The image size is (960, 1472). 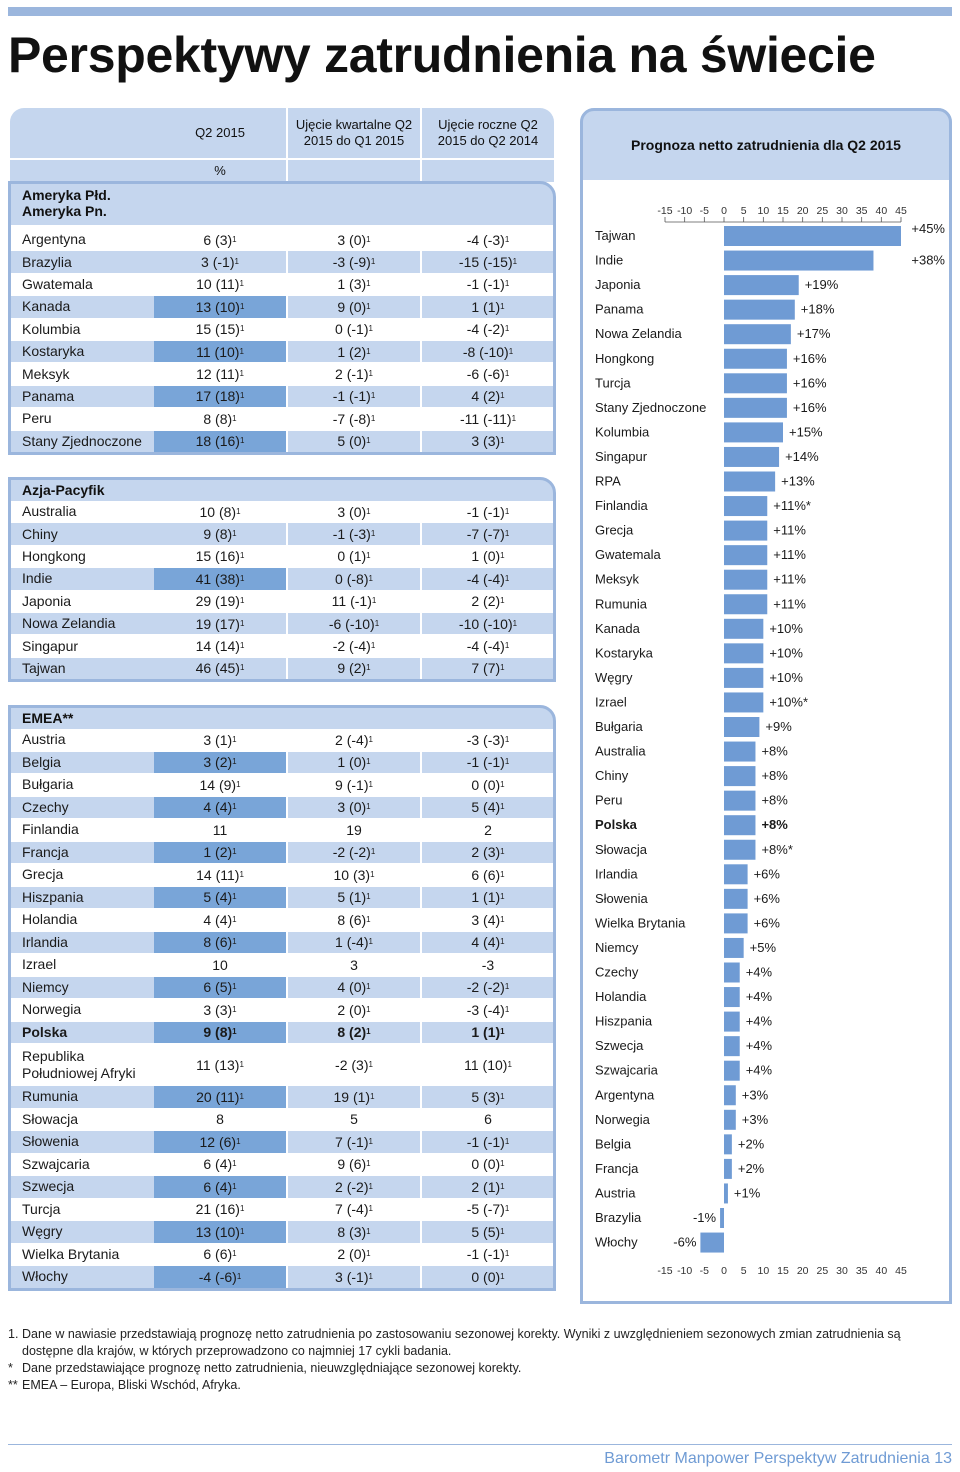 What do you see at coordinates (220, 239) in the screenshot?
I see `q2-cell: 6 (3) 1` at bounding box center [220, 239].